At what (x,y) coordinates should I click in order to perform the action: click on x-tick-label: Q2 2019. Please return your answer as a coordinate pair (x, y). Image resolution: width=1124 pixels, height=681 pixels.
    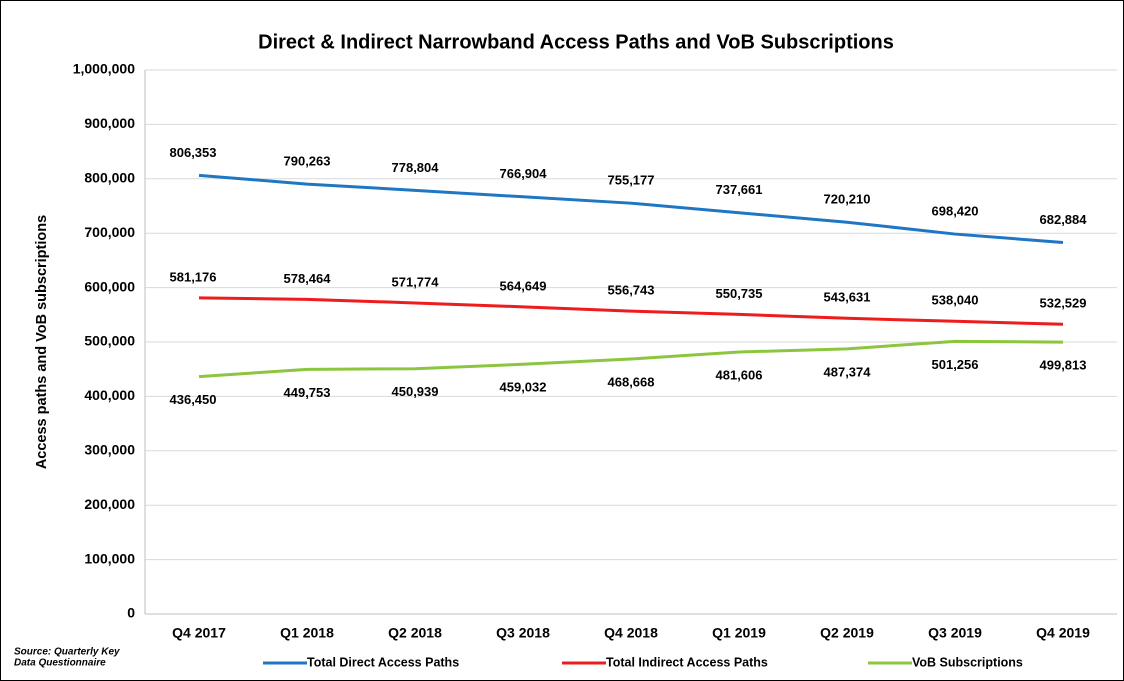
    Looking at the image, I should click on (847, 633).